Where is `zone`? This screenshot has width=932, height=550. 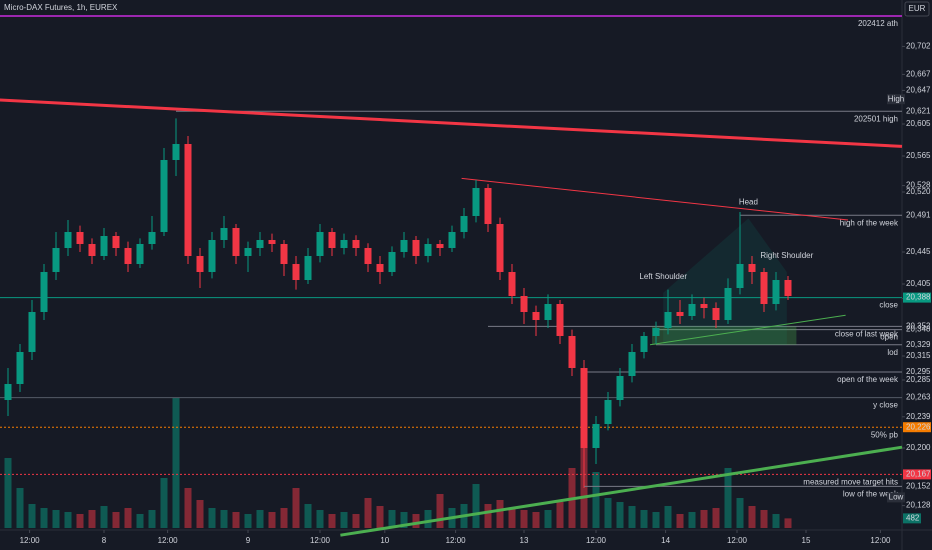 zone is located at coordinates (724, 335).